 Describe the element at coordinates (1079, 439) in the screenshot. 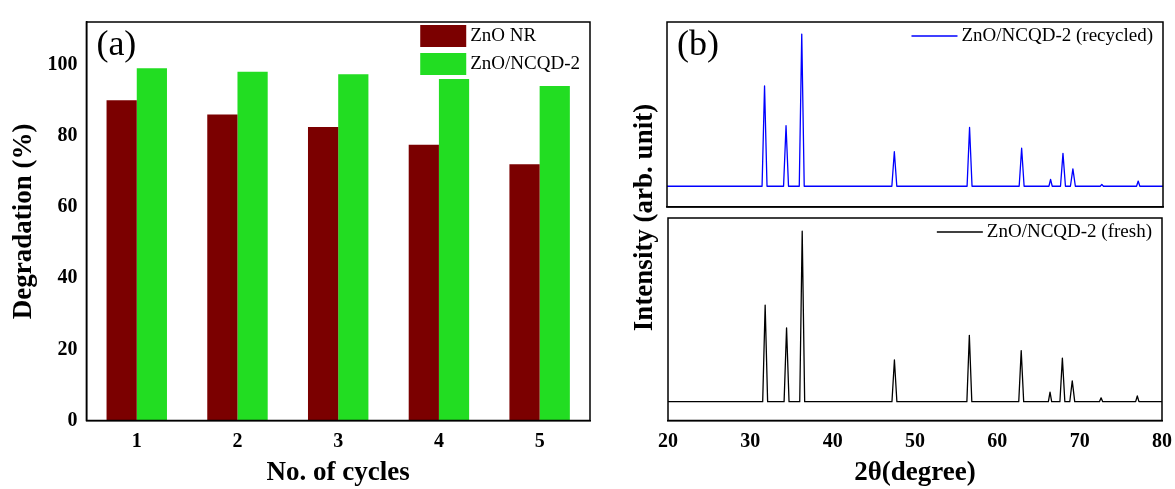

I see `x-tick-label: 70` at that location.